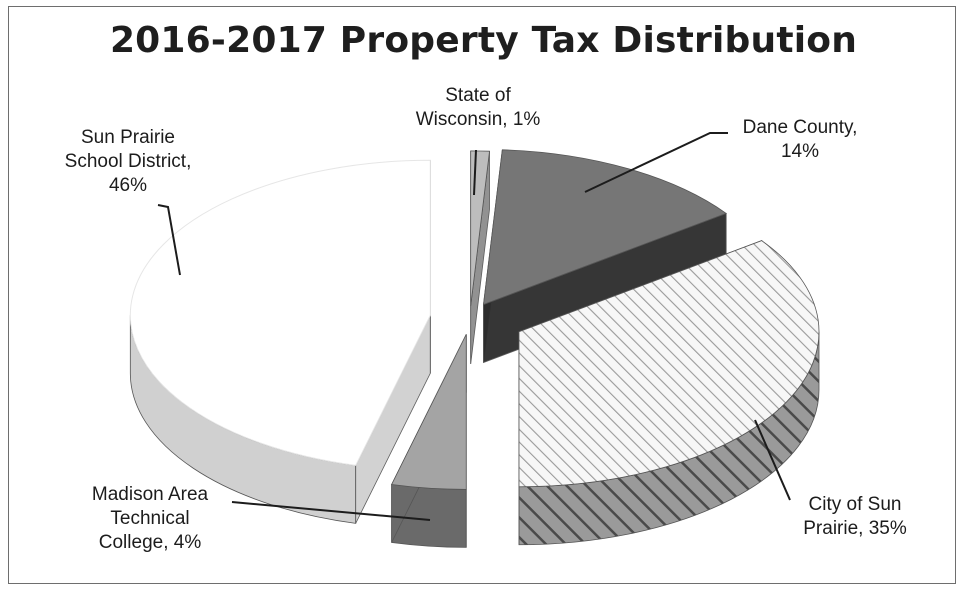 The height and width of the screenshot is (591, 967). I want to click on label-madison-area-technical-college: Madison Area Technical College, 4%, so click(150, 518).